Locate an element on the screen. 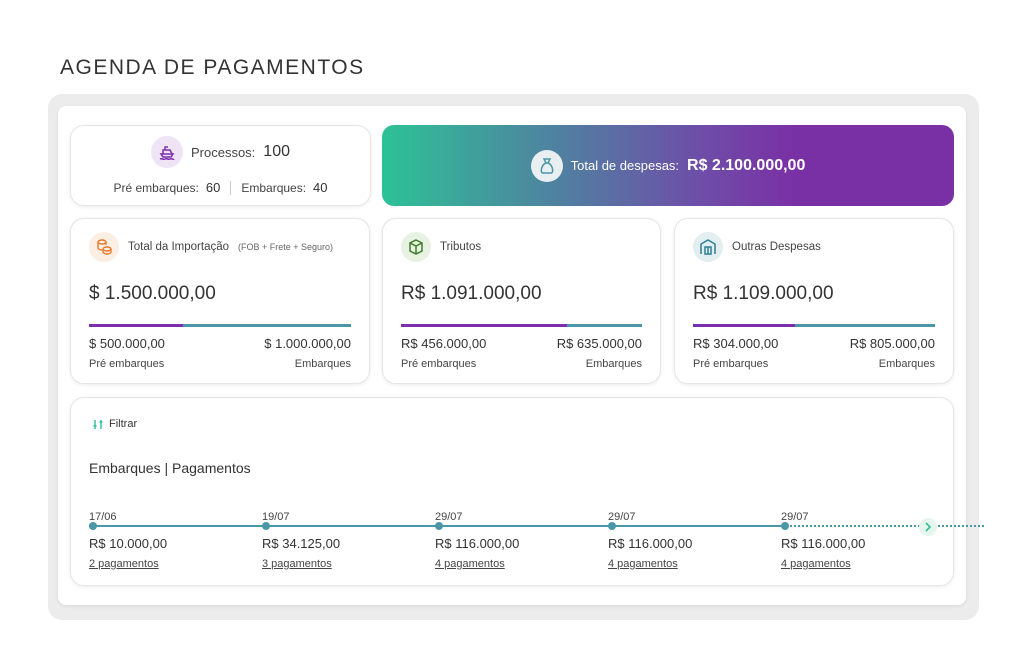  processos-value: 100 is located at coordinates (276, 151).